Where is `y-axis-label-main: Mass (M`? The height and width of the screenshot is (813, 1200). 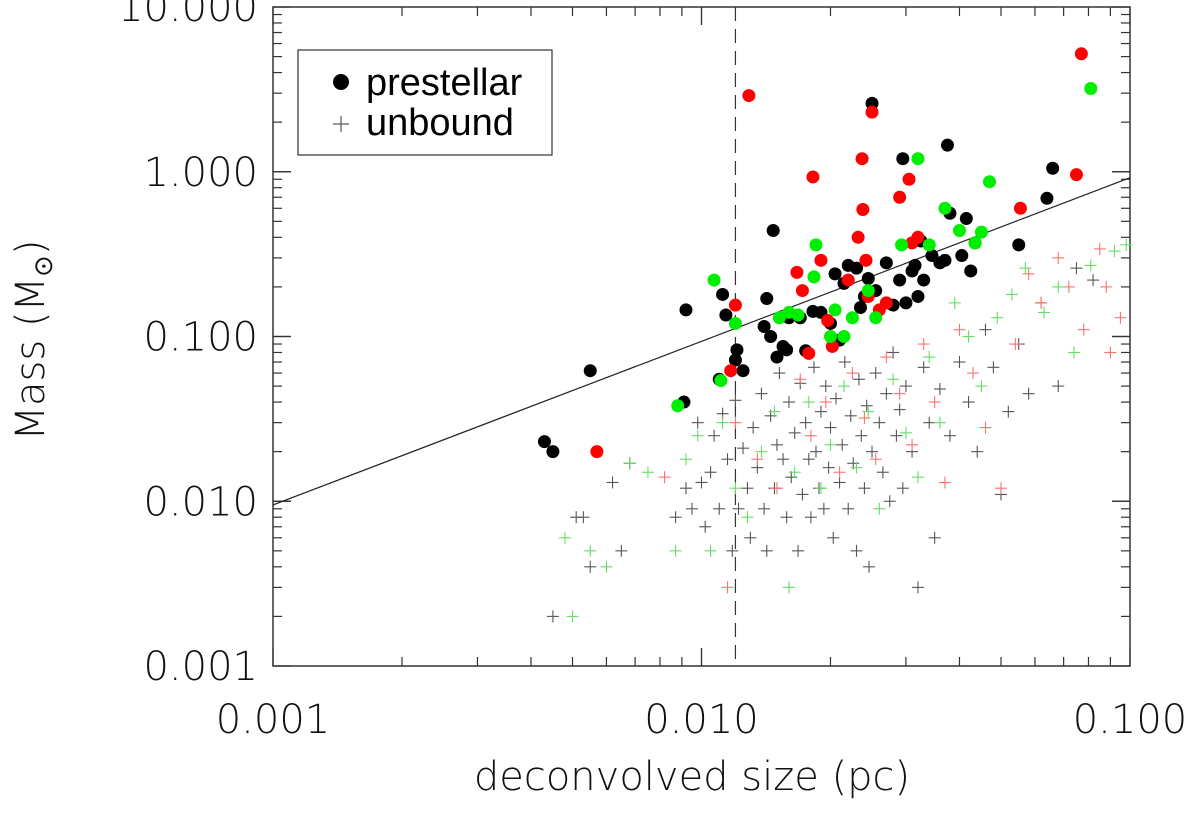
y-axis-label-main: Mass (M is located at coordinates (31, 359).